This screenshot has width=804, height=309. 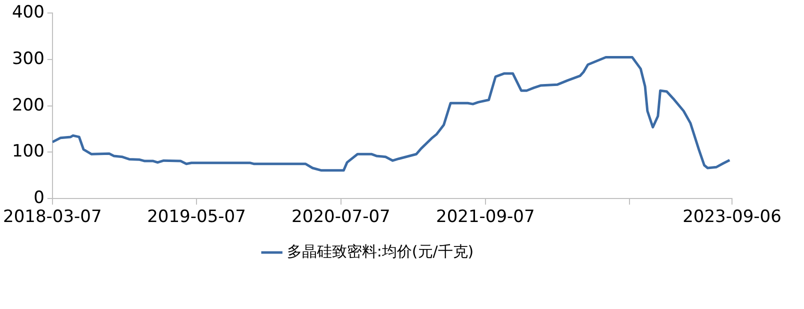 I want to click on x-tick-label: 2019-05-07, so click(x=196, y=217).